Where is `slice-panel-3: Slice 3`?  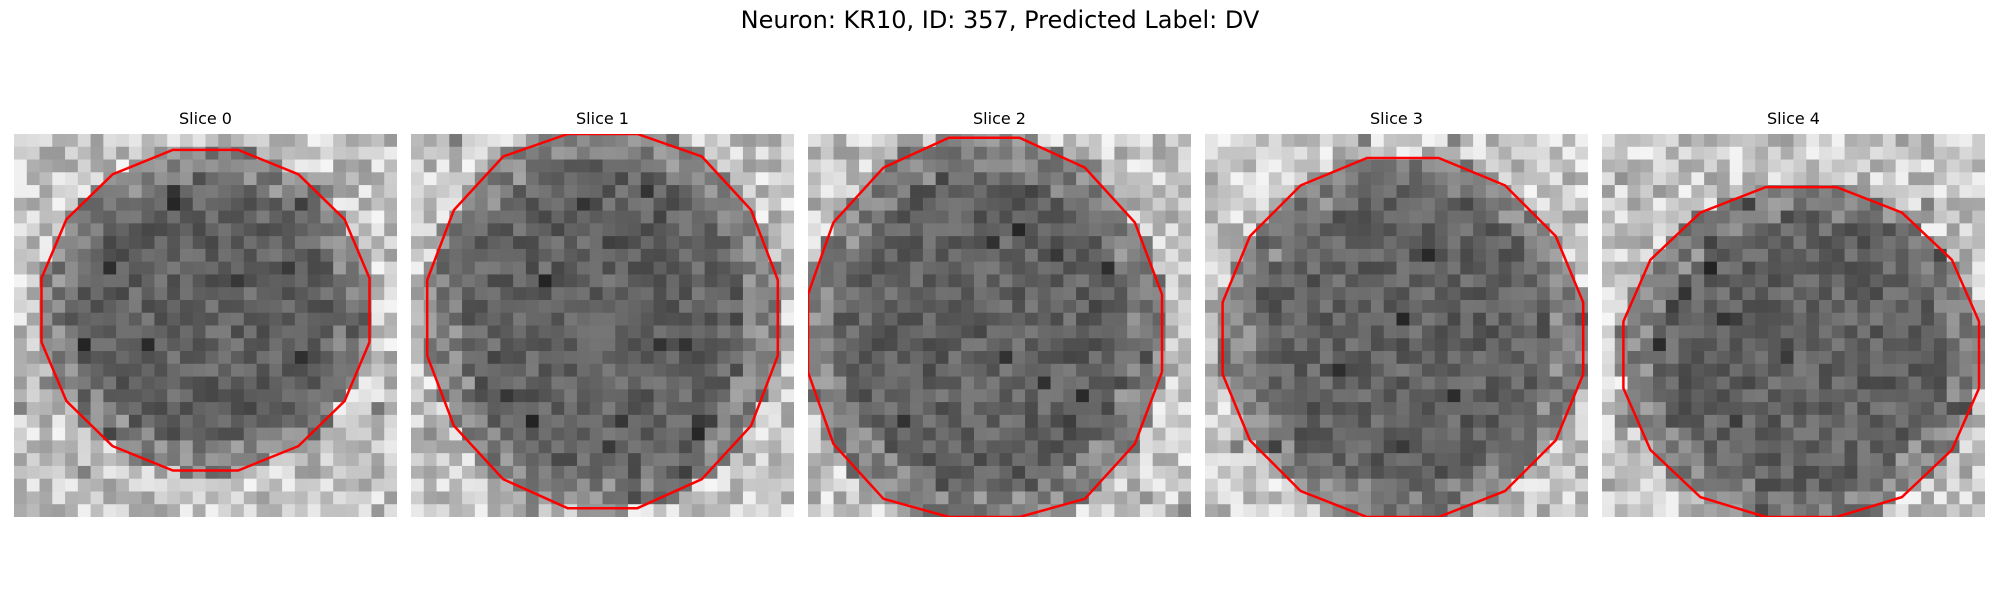
slice-panel-3: Slice 3 is located at coordinates (1396, 312).